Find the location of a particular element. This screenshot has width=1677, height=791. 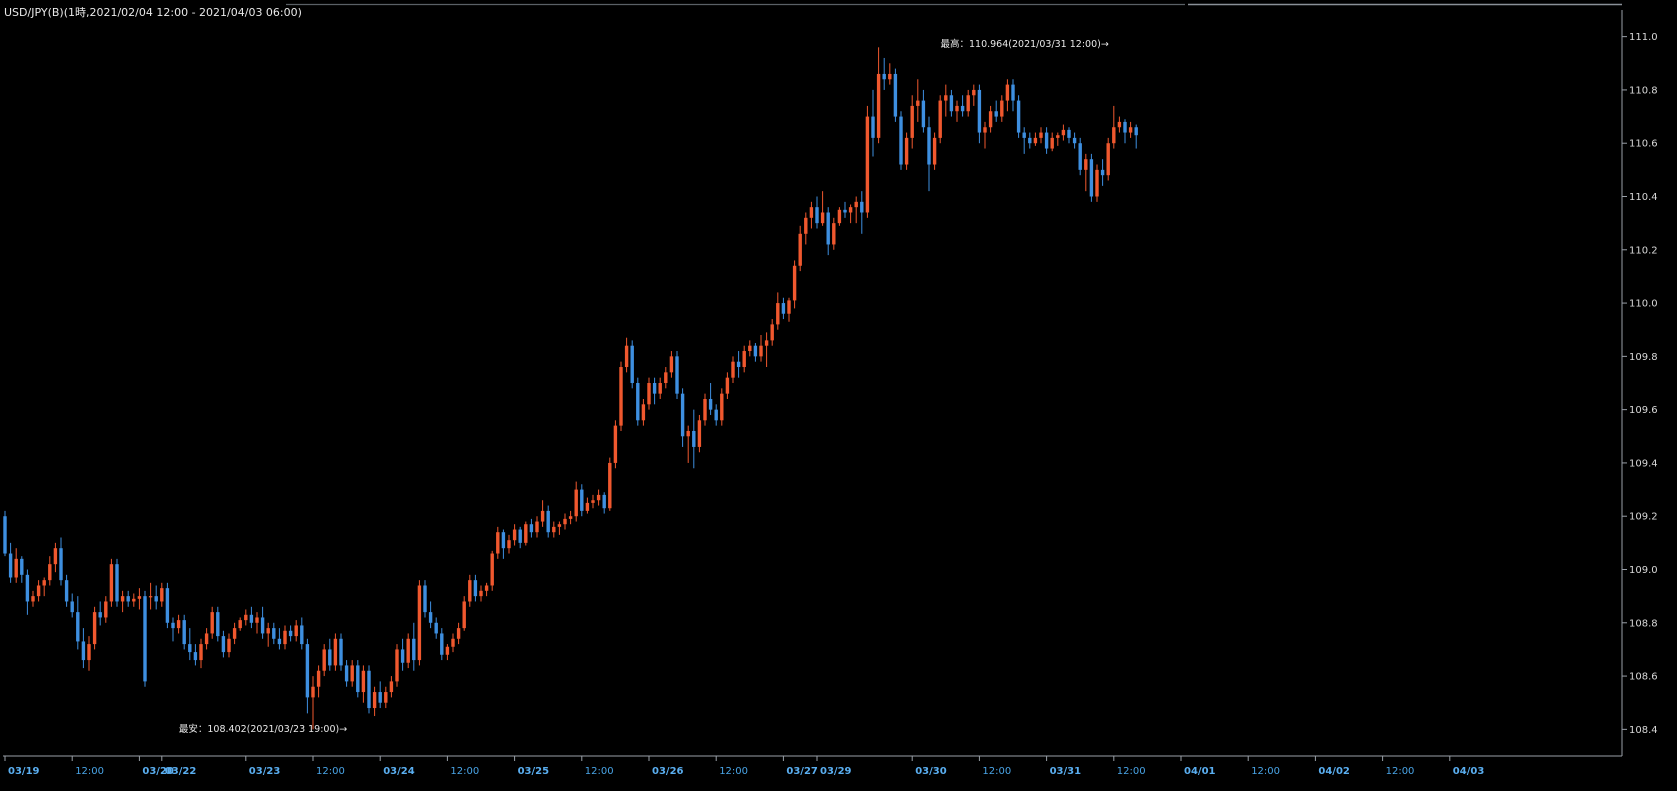

x-tick-label: 03/20 is located at coordinates (158, 771).